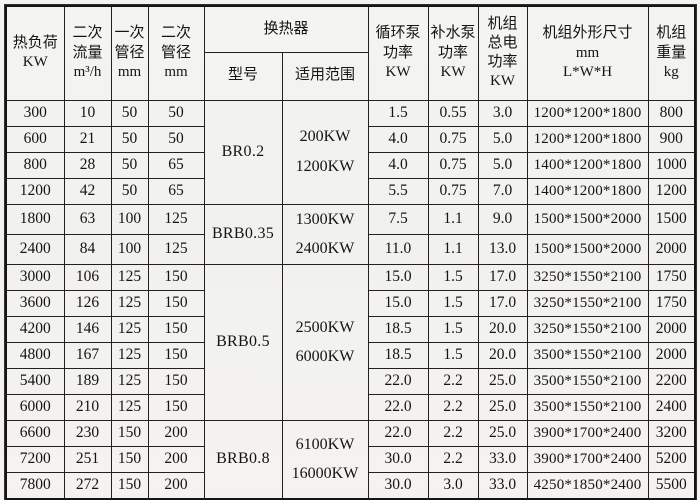 This screenshot has width=700, height=500. I want to click on cell-heat-load: 6600, so click(35, 433).